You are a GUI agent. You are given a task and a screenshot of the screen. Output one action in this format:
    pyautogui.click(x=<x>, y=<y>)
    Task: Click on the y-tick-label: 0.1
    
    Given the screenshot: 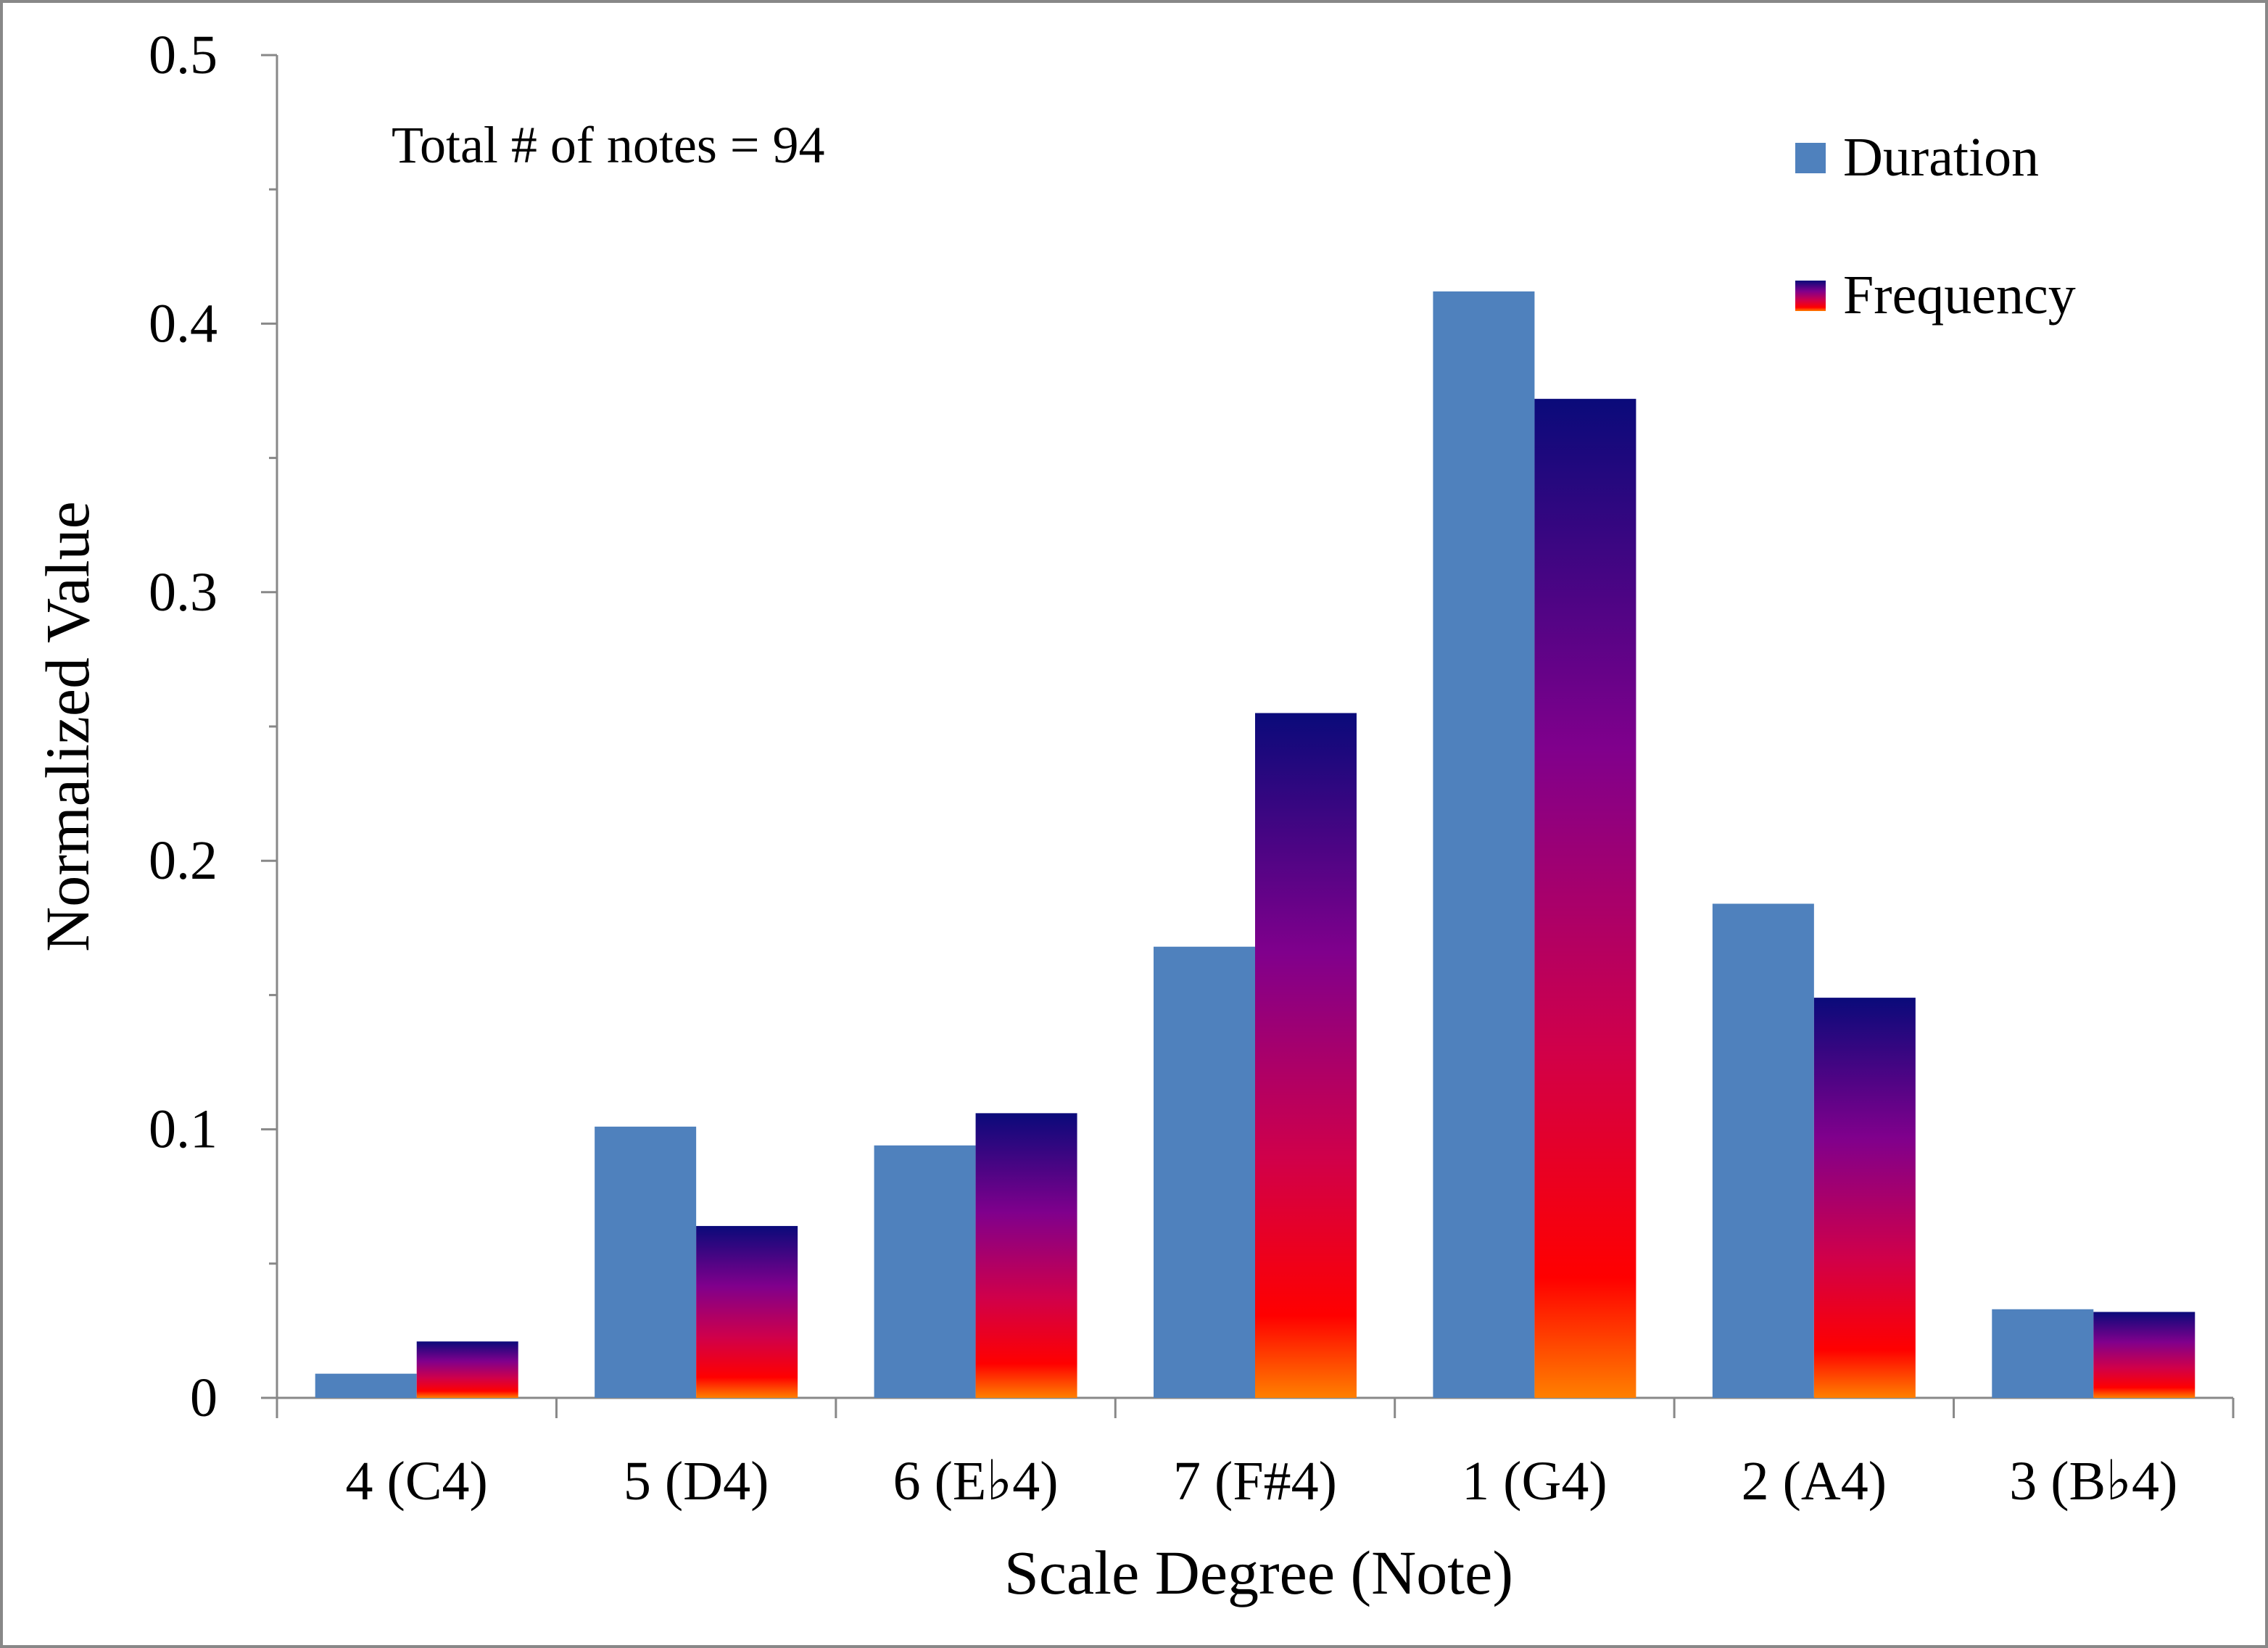 What is the action you would take?
    pyautogui.click(x=183, y=1129)
    